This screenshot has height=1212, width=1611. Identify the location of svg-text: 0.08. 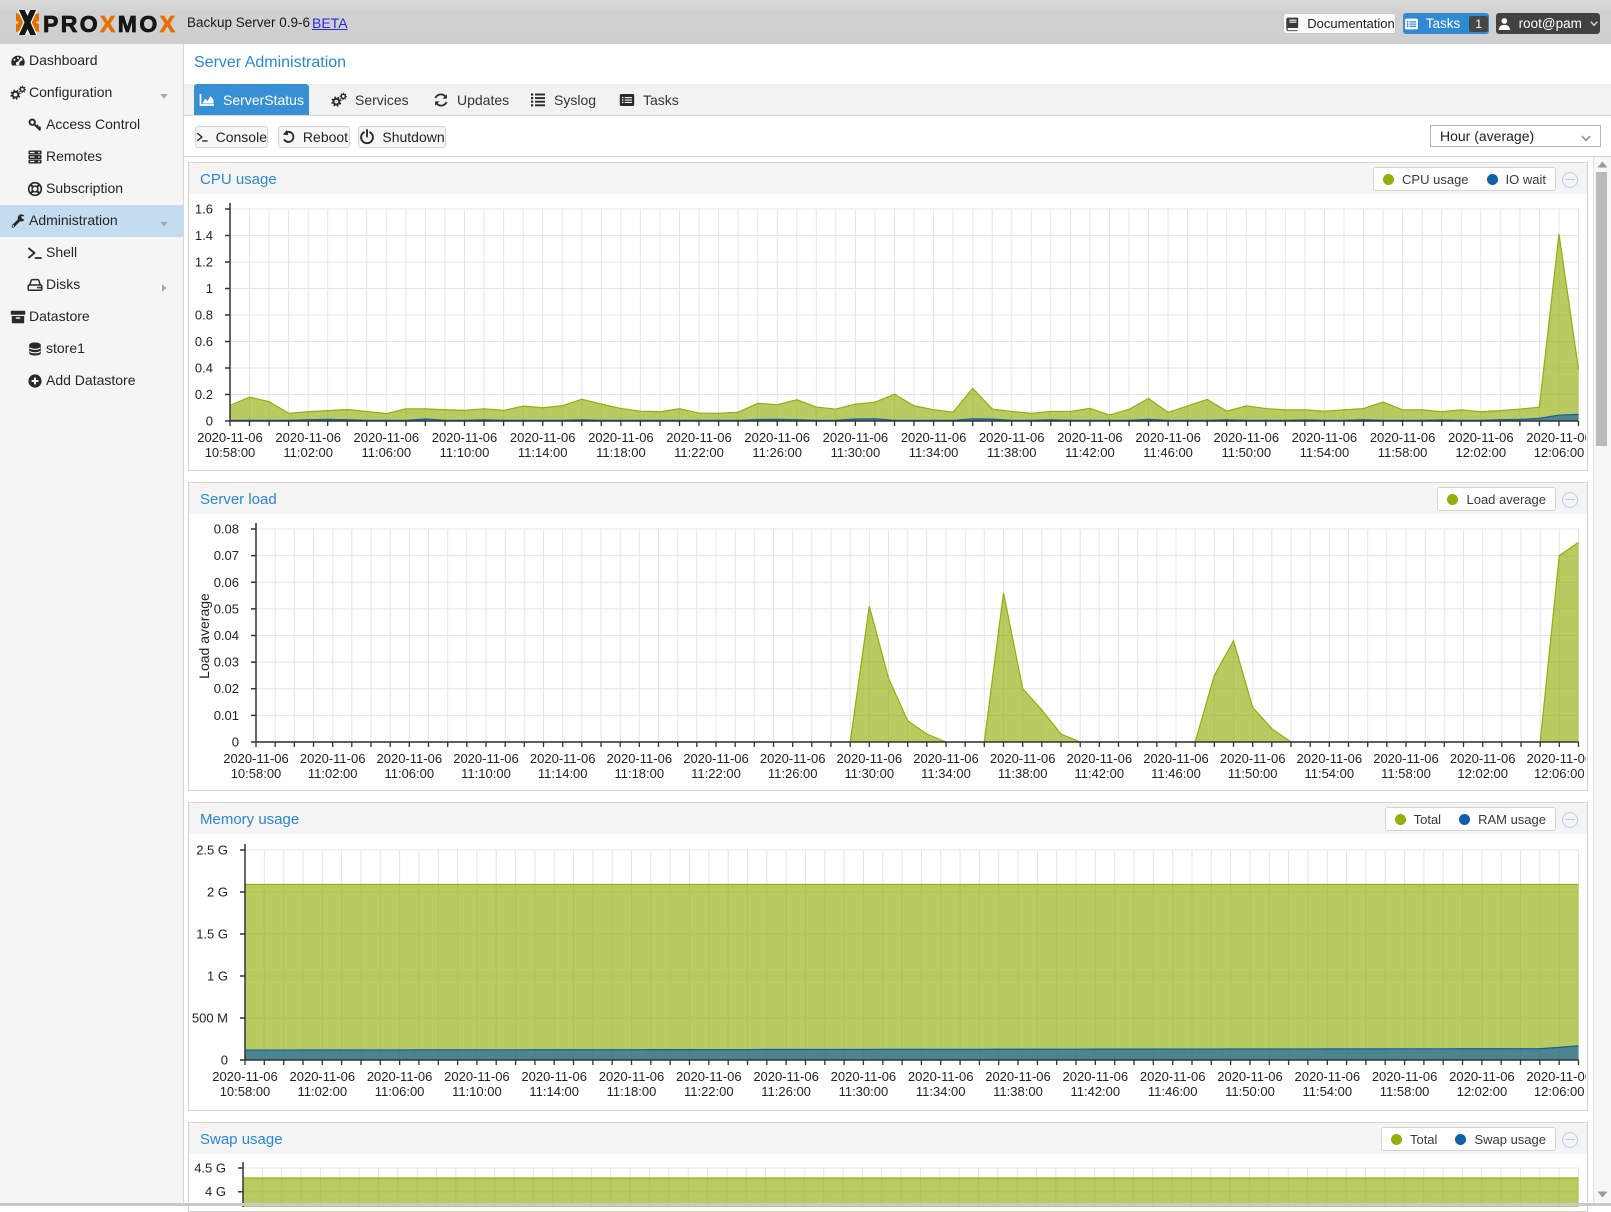
(226, 529).